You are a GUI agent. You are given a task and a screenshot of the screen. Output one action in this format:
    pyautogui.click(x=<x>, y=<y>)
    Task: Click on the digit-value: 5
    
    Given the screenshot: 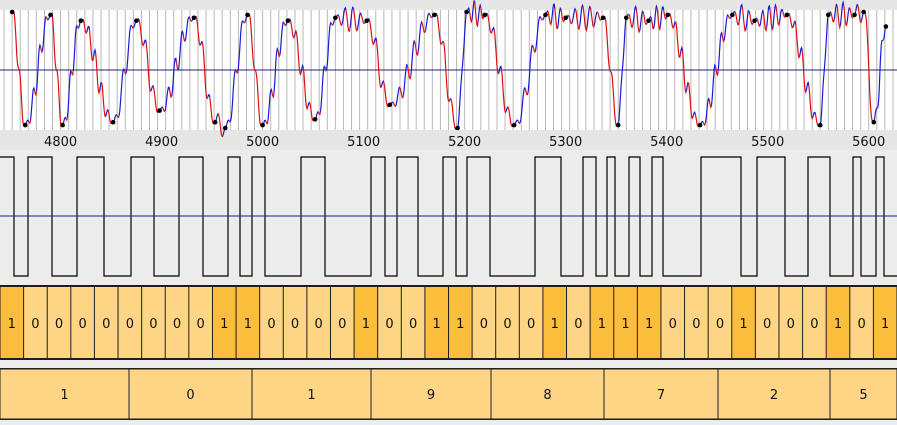 What is the action you would take?
    pyautogui.click(x=863, y=395)
    